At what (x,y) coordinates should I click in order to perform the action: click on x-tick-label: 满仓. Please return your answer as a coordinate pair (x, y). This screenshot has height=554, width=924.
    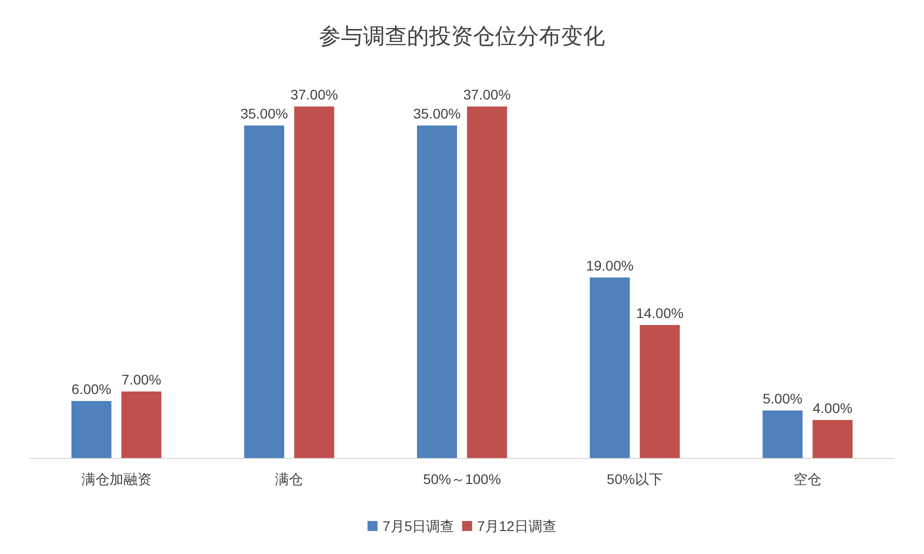
    Looking at the image, I should click on (289, 479).